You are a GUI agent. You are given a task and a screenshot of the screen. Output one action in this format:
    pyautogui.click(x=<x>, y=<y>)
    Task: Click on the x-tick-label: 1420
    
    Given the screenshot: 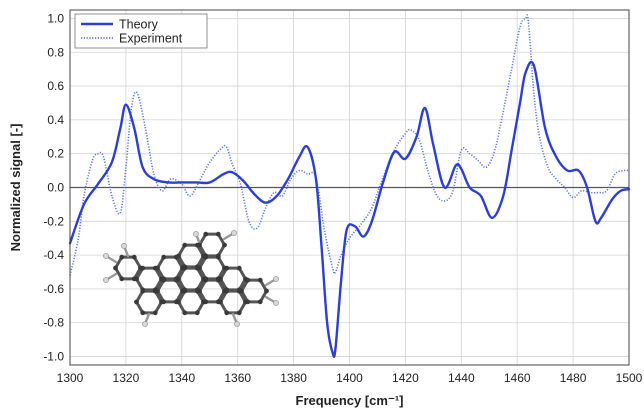 What is the action you would take?
    pyautogui.click(x=405, y=378)
    